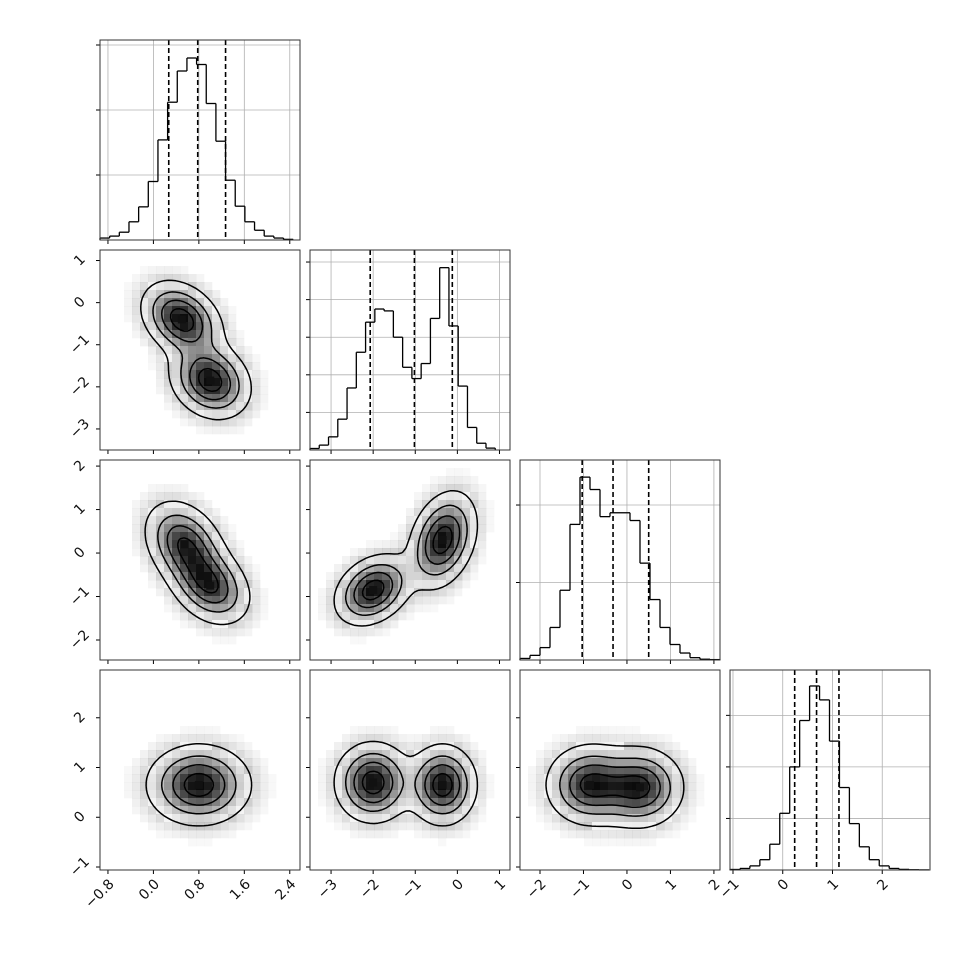  What do you see at coordinates (200, 564) in the screenshot?
I see `density` at bounding box center [200, 564].